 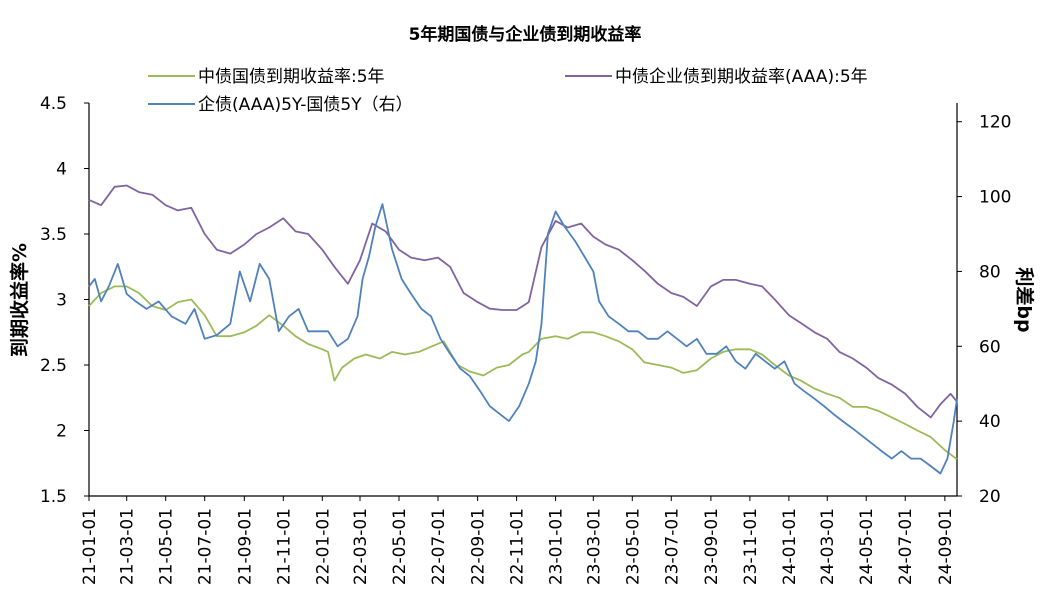 What do you see at coordinates (53, 366) in the screenshot?
I see `left-tick-label: 2.5` at bounding box center [53, 366].